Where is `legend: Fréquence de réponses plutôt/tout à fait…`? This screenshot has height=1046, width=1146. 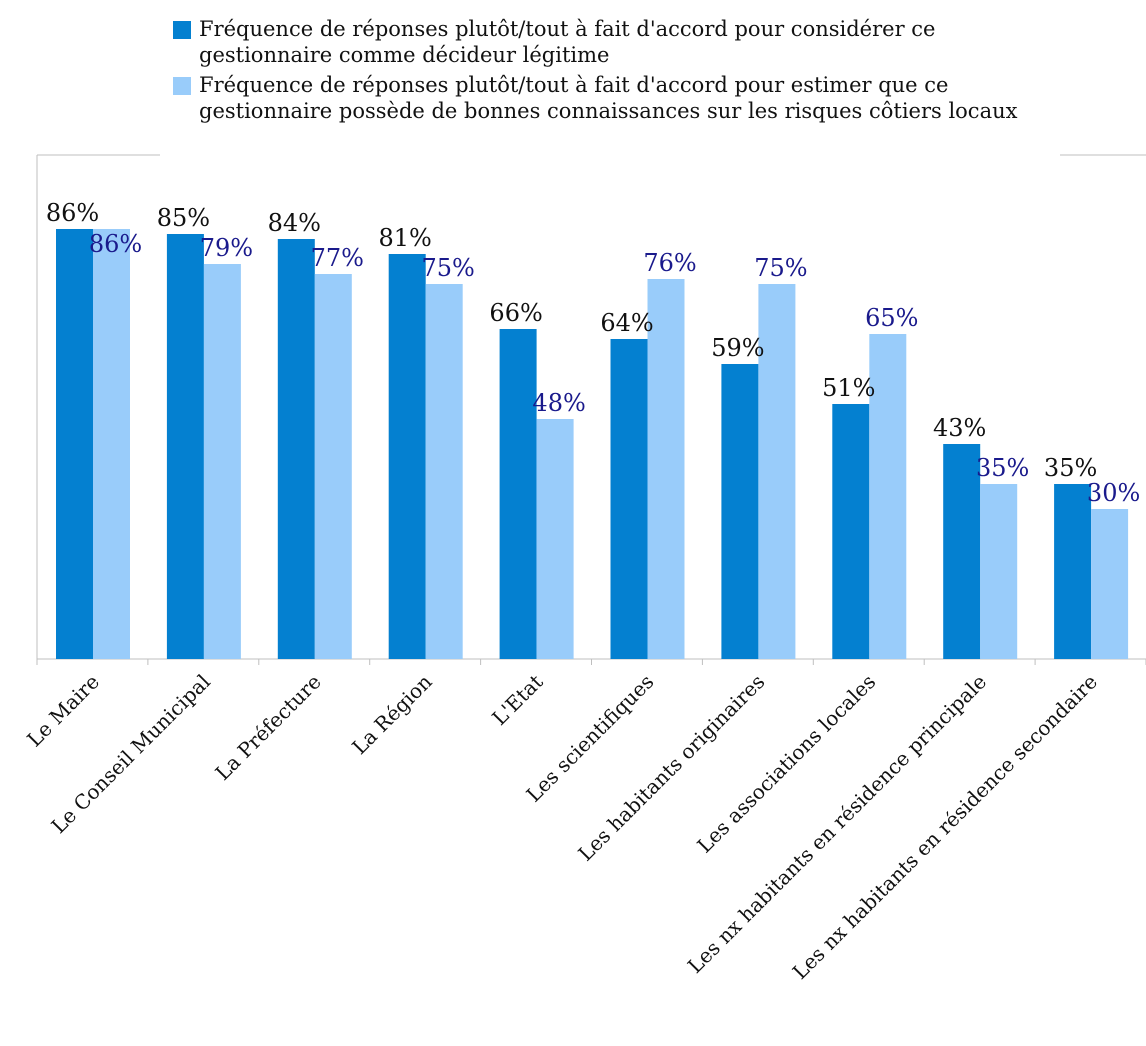
legend: Fréquence de réponses plutôt/tout à fait… is located at coordinates (613, 72).